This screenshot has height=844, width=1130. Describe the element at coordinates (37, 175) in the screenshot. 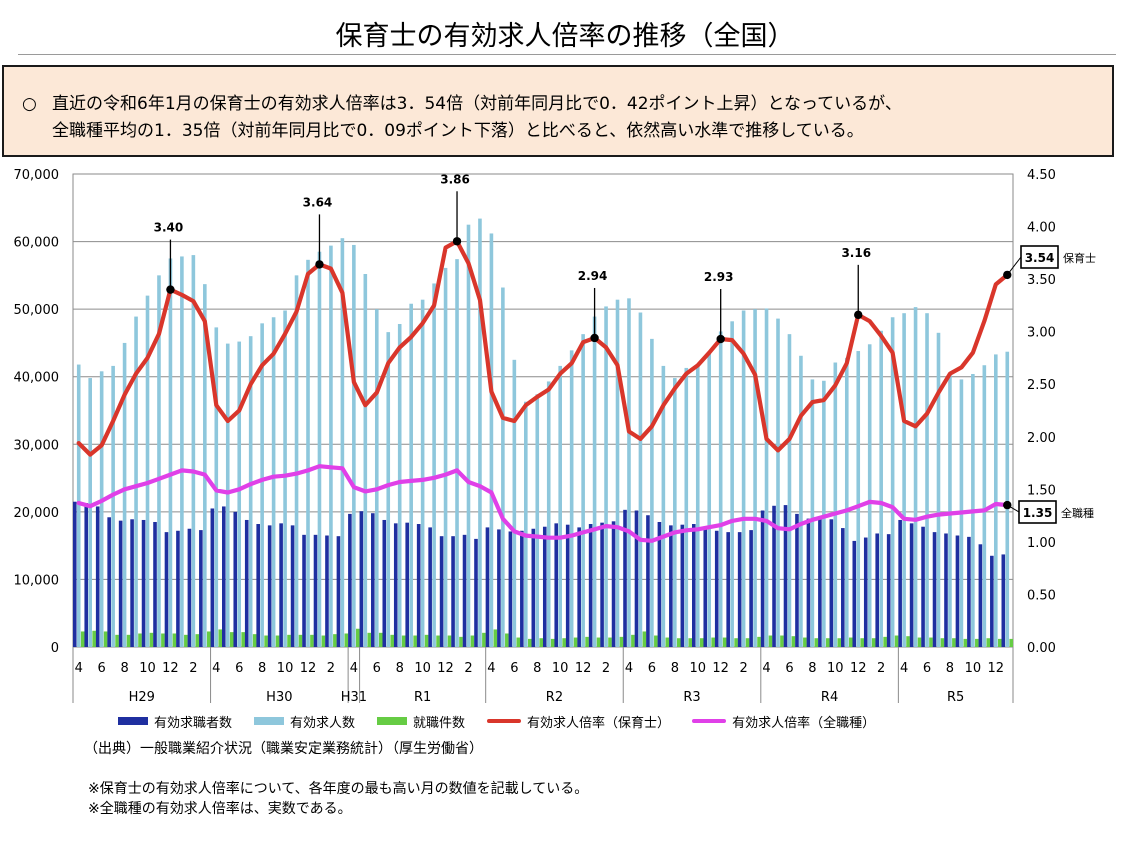

I see `left-axis-tick-label: 70,000` at that location.